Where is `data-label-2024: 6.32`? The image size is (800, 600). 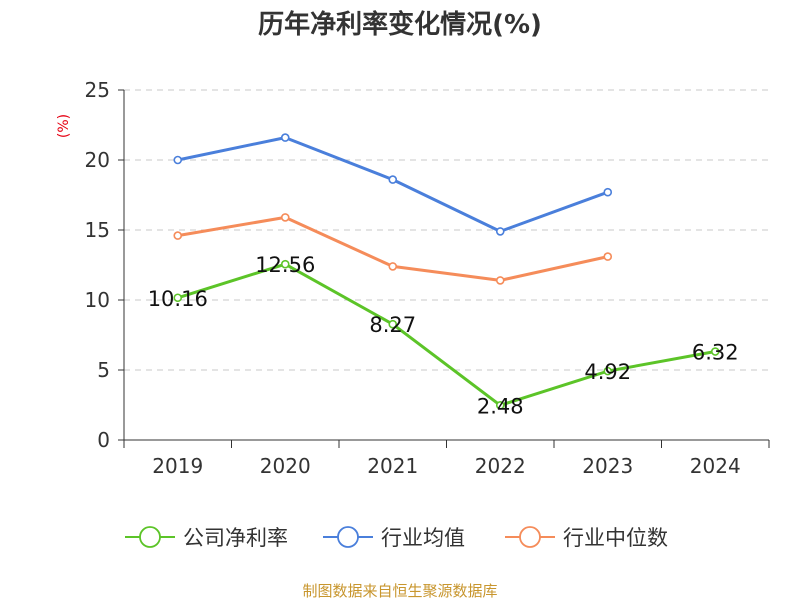
data-label-2024: 6.32 is located at coordinates (715, 353).